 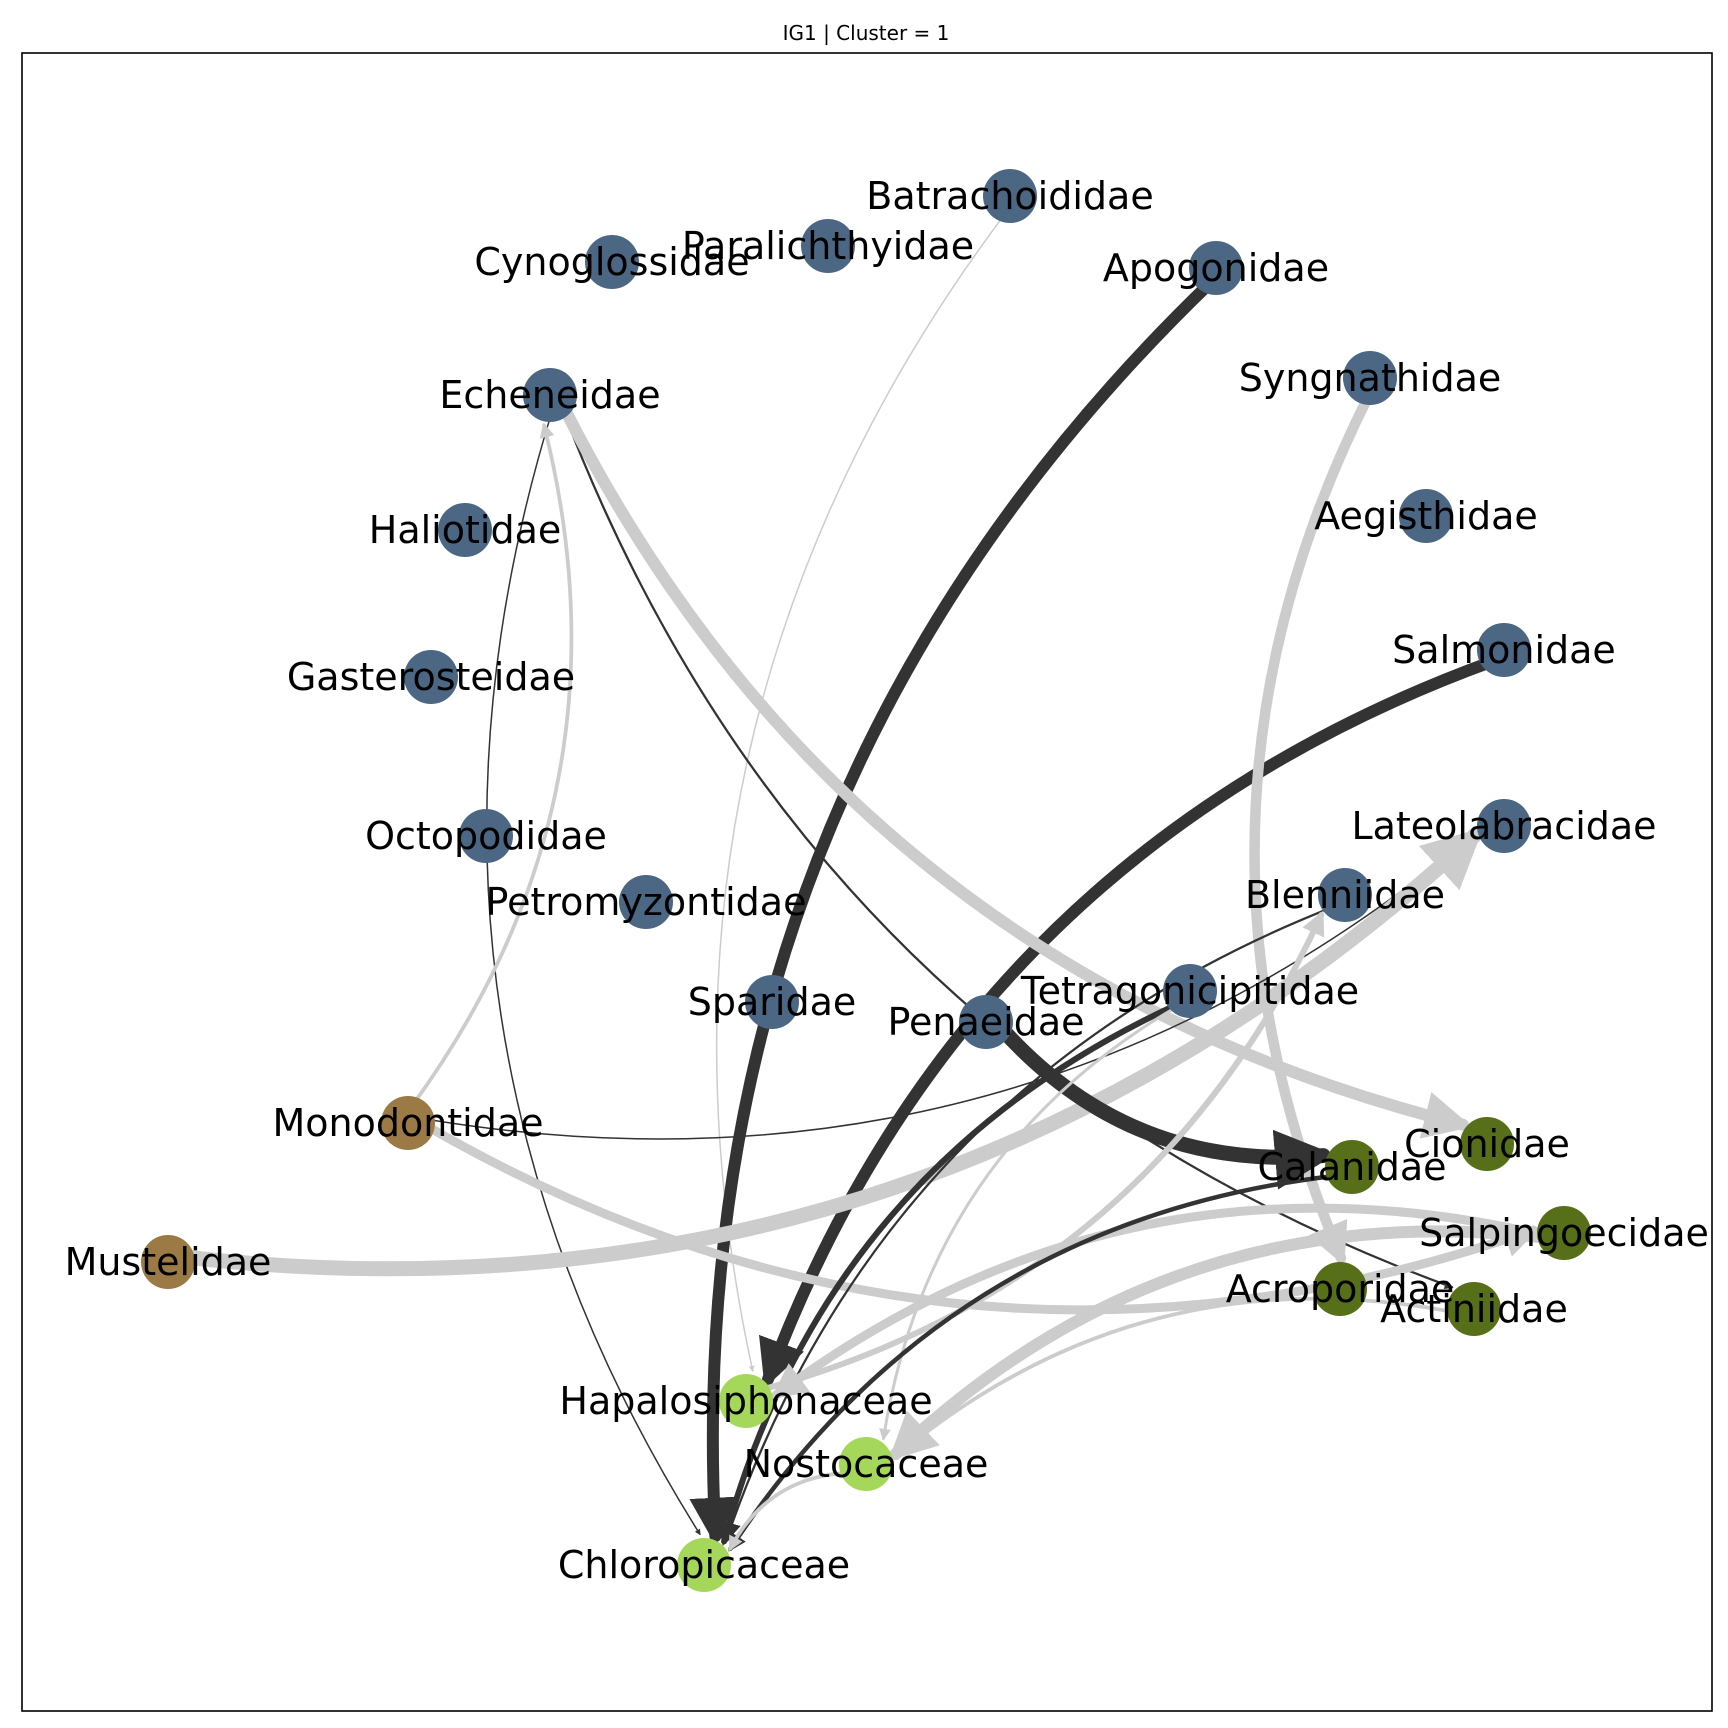 I want to click on node-apogonidae, so click(x=1216, y=268).